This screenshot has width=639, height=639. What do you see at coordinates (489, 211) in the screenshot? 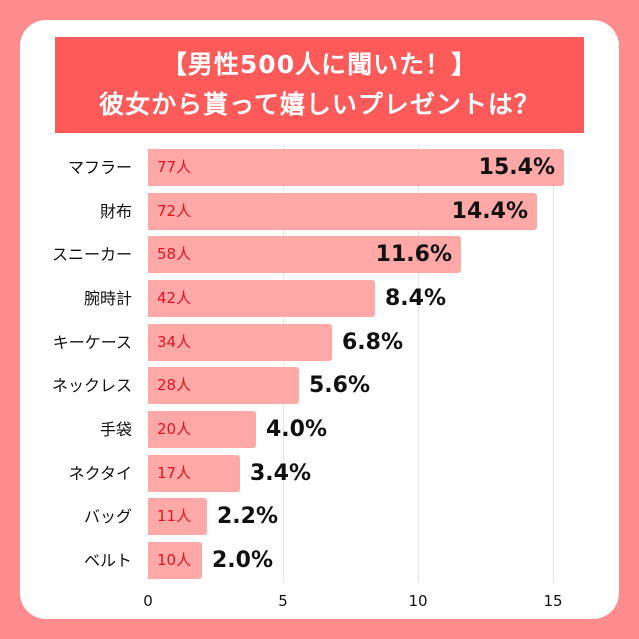
I see `percent-label: 14.4%` at bounding box center [489, 211].